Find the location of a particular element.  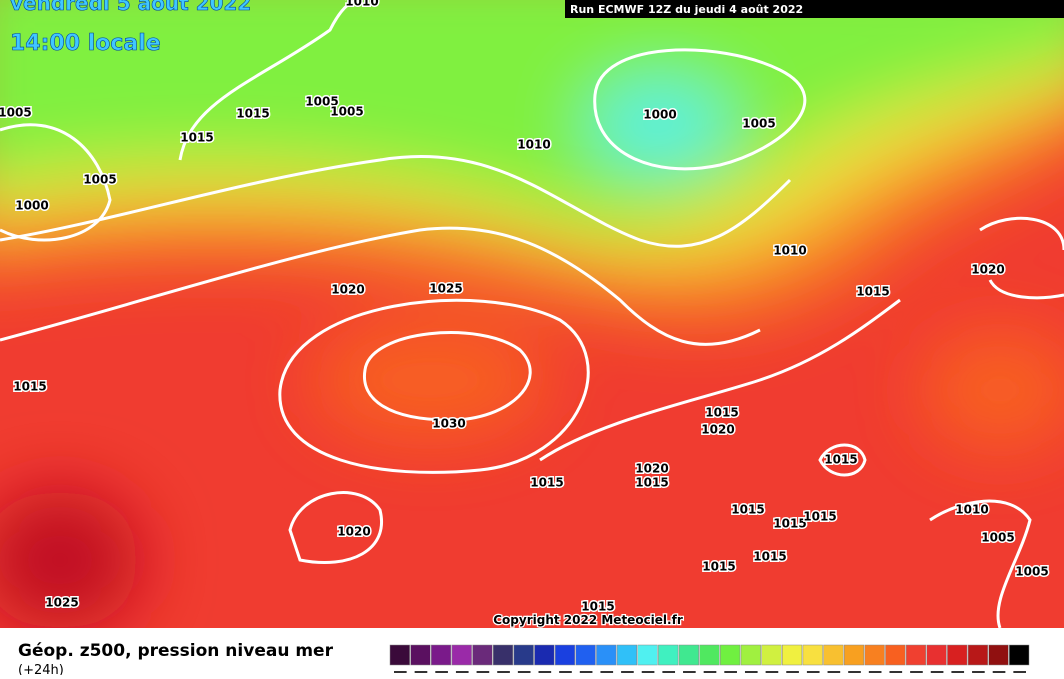

time: 14:00 locale is located at coordinates (85, 43).